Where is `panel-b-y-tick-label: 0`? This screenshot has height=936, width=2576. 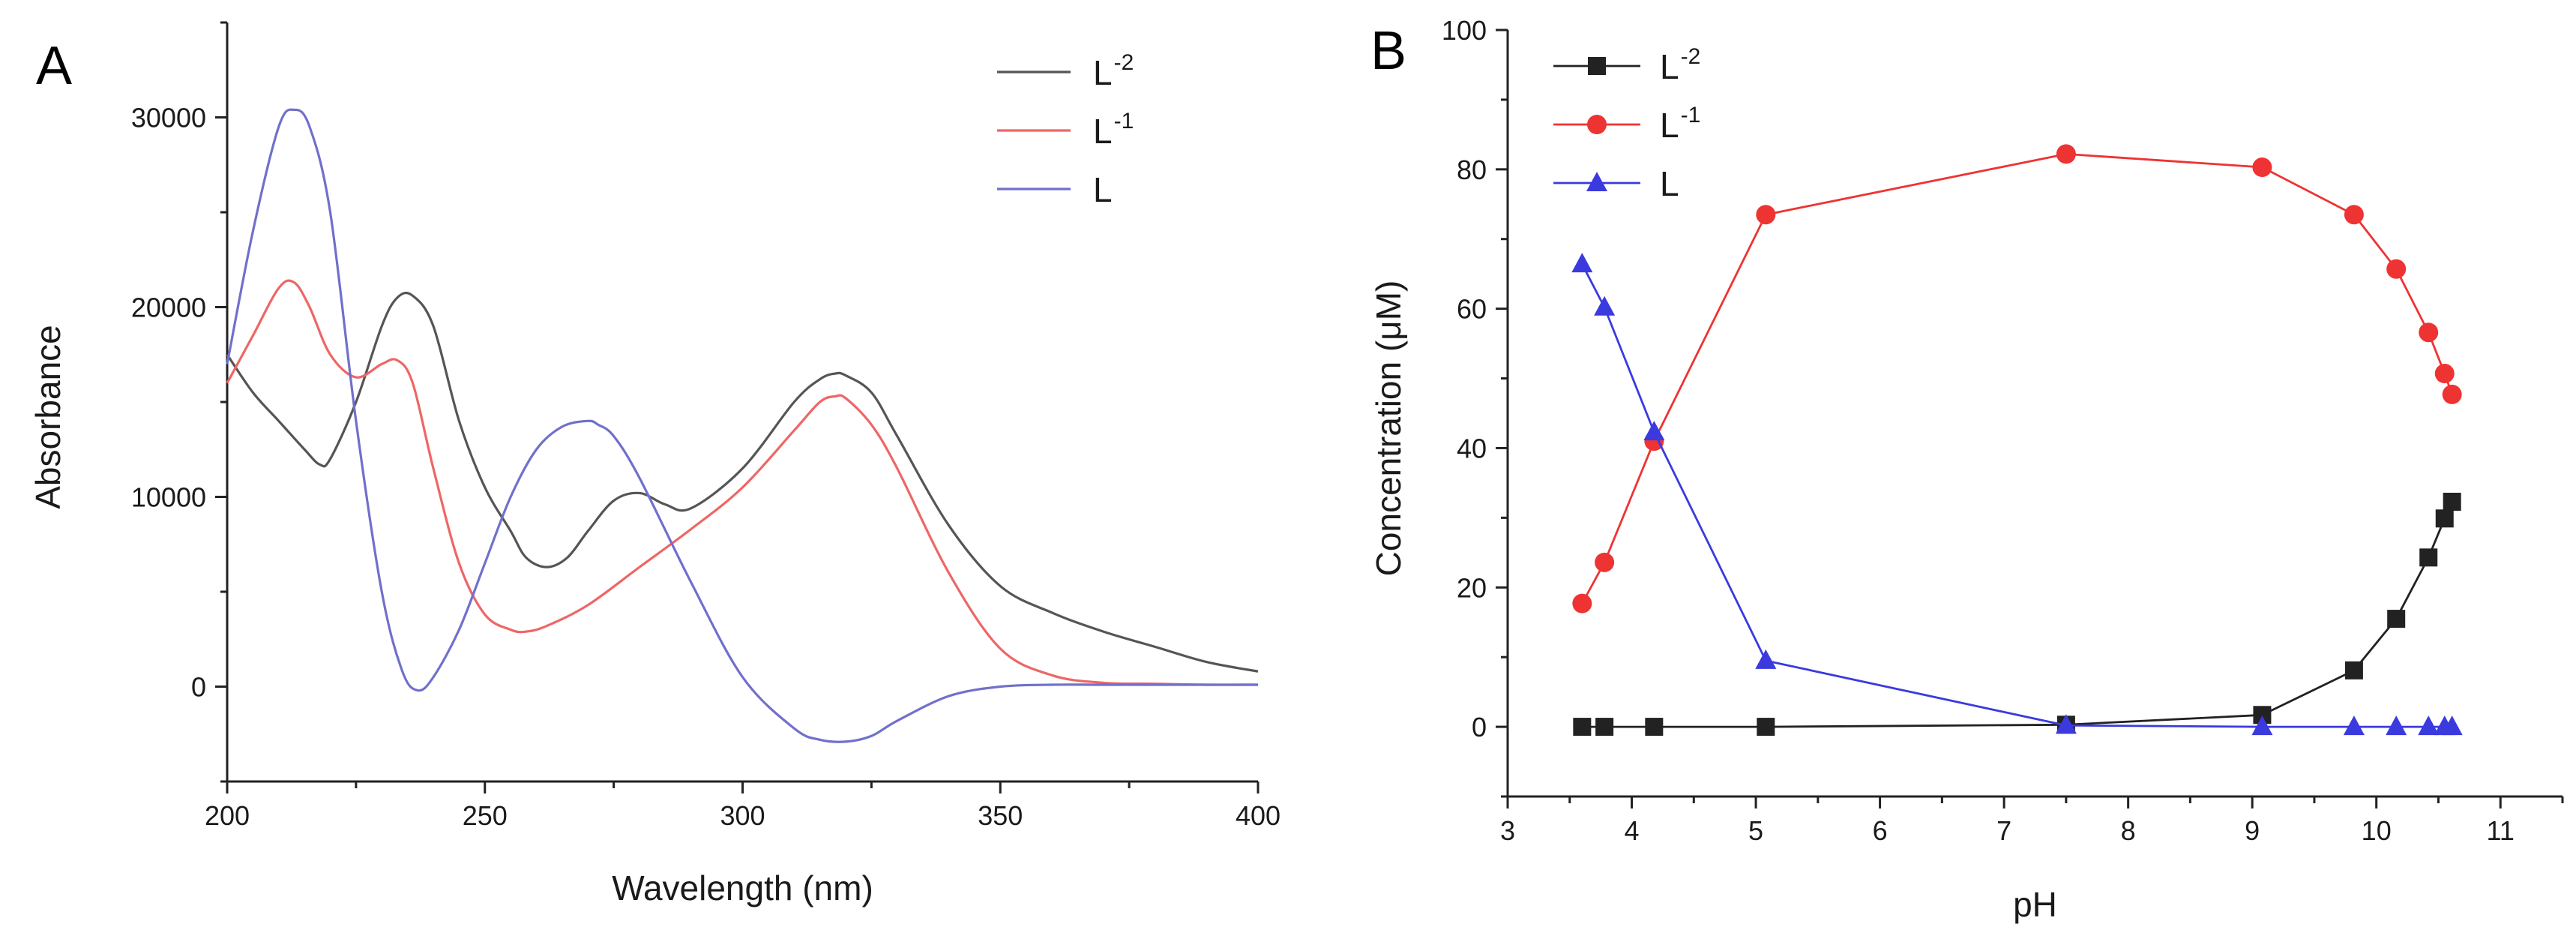 panel-b-y-tick-label: 0 is located at coordinates (1479, 727).